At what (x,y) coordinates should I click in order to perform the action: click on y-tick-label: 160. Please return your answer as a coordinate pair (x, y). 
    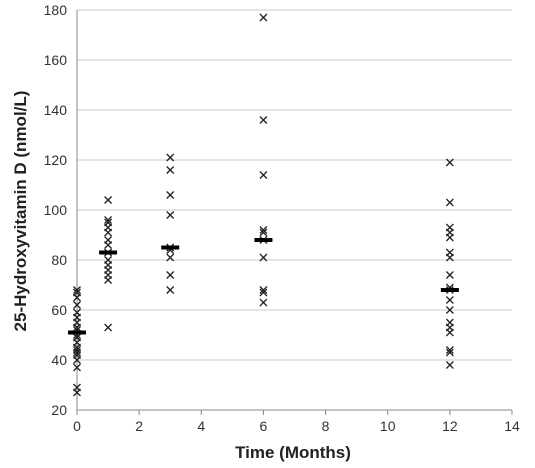
    Looking at the image, I should click on (56, 60).